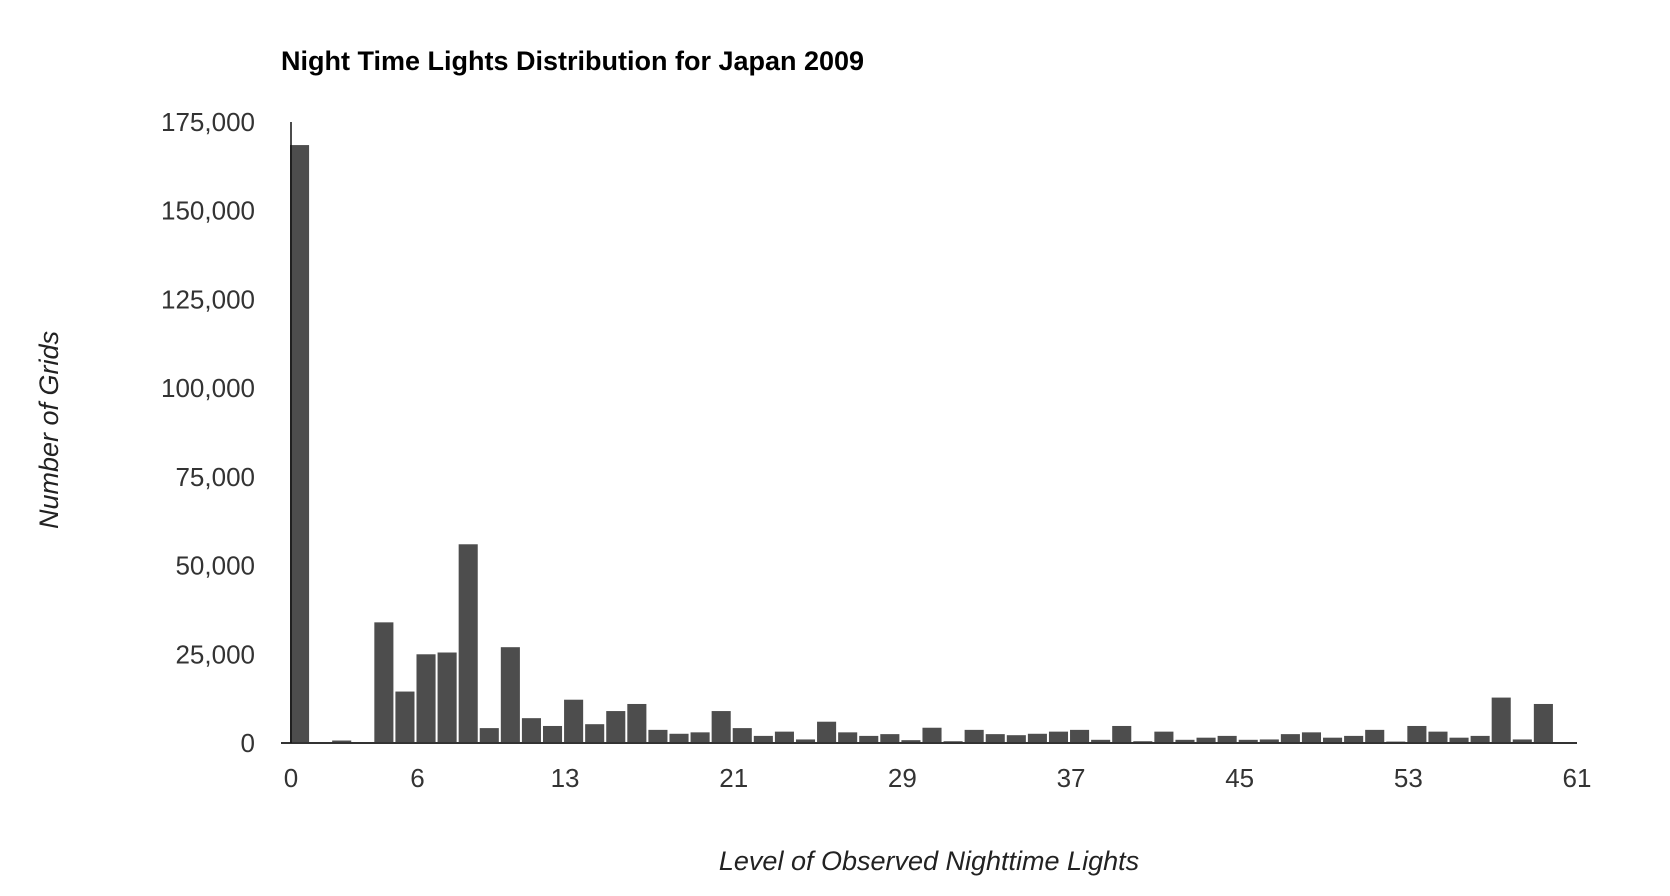 The width and height of the screenshot is (1670, 896). Describe the element at coordinates (208, 388) in the screenshot. I see `y-tick-label: 100,000` at that location.